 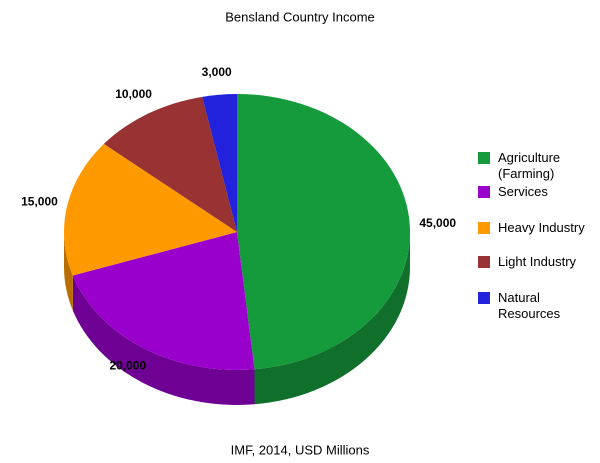 What do you see at coordinates (529, 305) in the screenshot?
I see `legend-label: Natural Resources` at bounding box center [529, 305].